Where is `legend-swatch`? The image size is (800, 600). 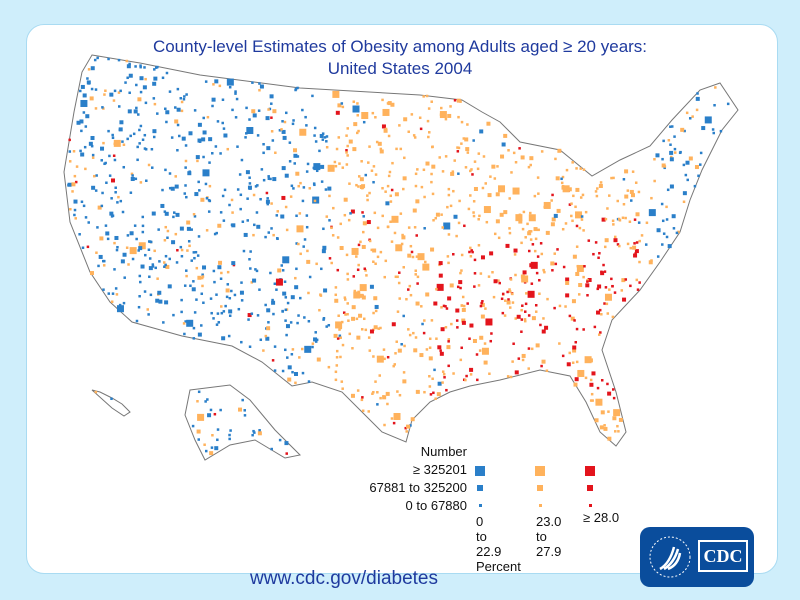
legend-swatch is located at coordinates (480, 488).